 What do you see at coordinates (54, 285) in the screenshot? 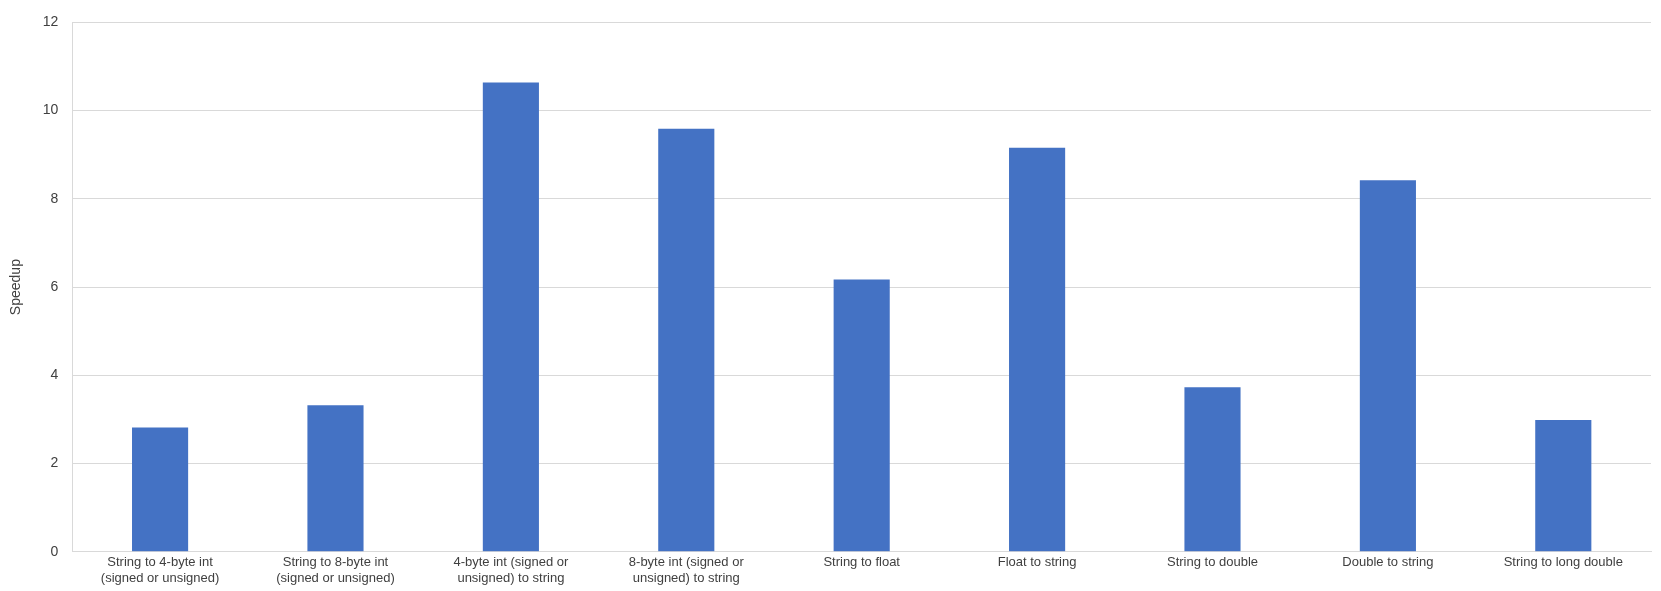
I see `y-tick-label: 6` at bounding box center [54, 285].